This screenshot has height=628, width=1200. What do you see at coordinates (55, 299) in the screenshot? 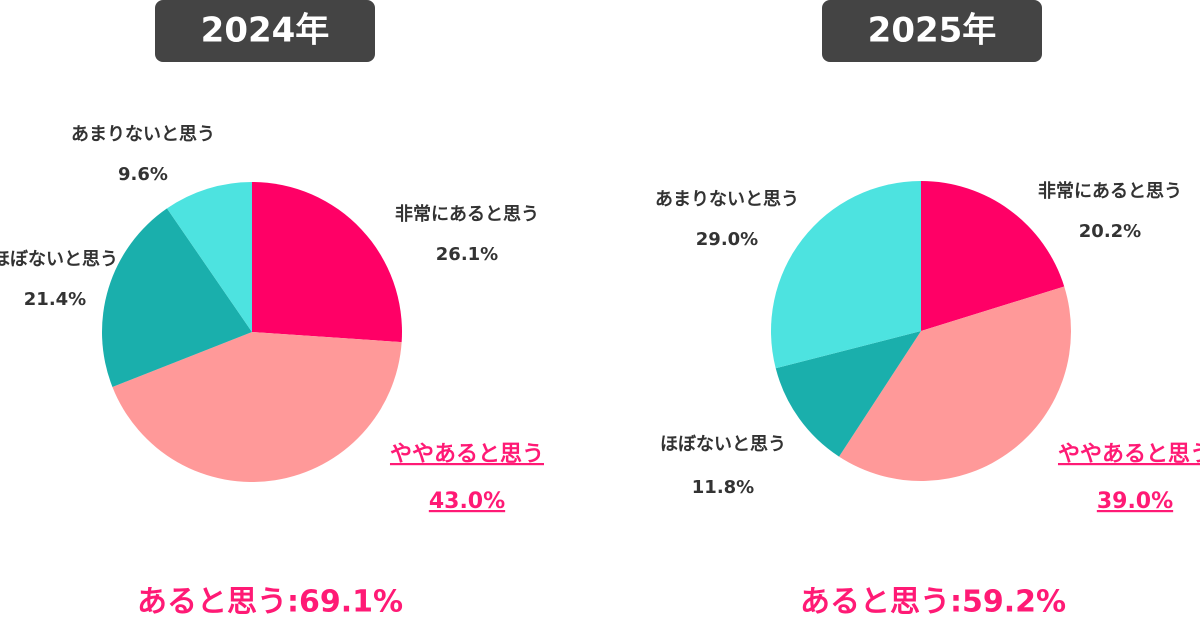
I see `slice-value: 21.4%` at bounding box center [55, 299].